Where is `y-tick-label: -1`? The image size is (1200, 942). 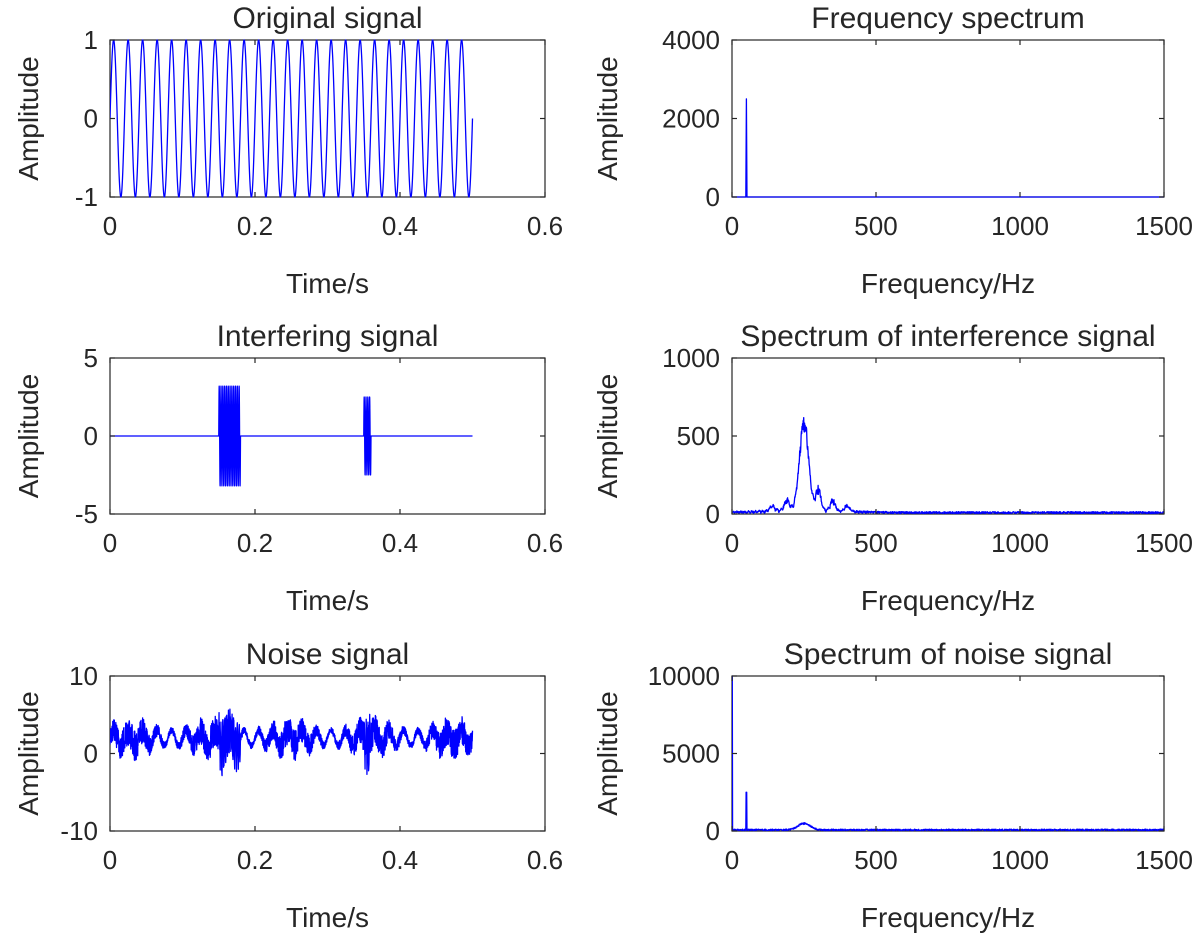
y-tick-label: -1 is located at coordinates (86, 197).